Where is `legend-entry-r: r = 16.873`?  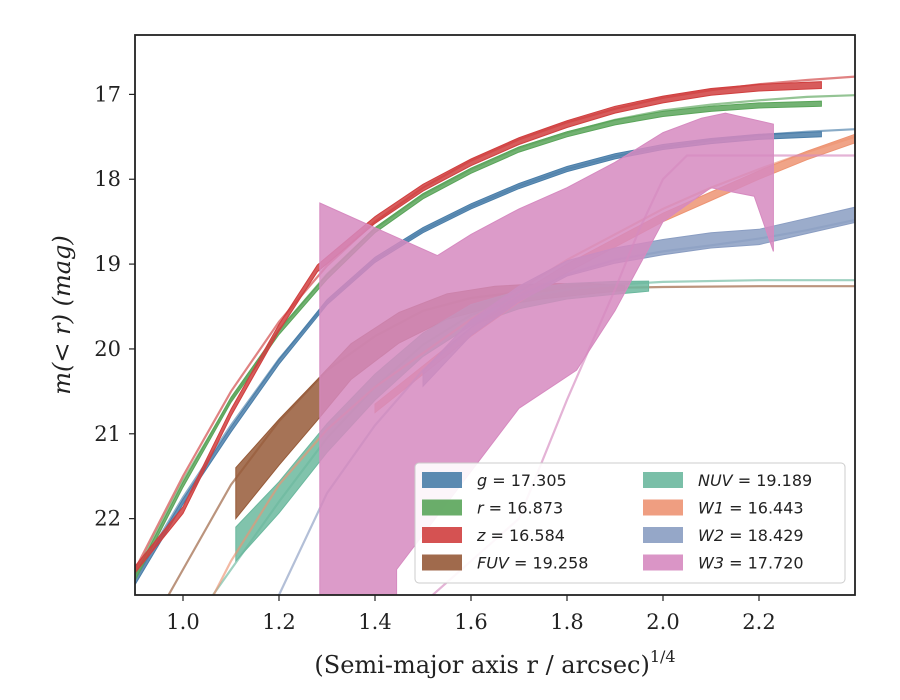
legend-entry-r: r = 16.873 is located at coordinates (492, 508).